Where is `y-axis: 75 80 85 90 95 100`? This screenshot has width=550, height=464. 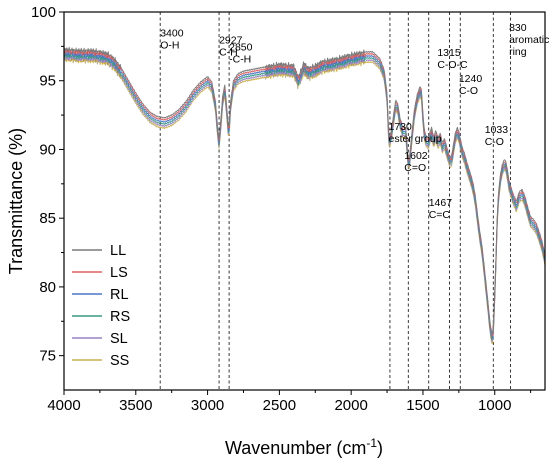
y-axis: 75 80 85 90 95 100 is located at coordinates (47, 184).